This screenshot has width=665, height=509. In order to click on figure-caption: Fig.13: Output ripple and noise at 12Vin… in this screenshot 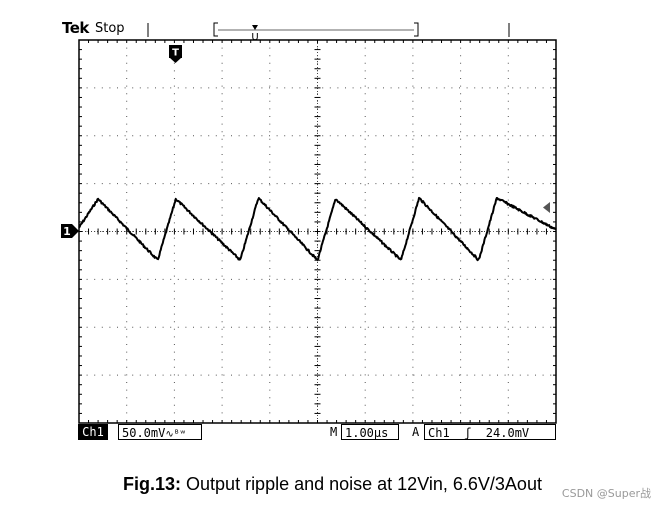, I will do `click(332, 484)`.